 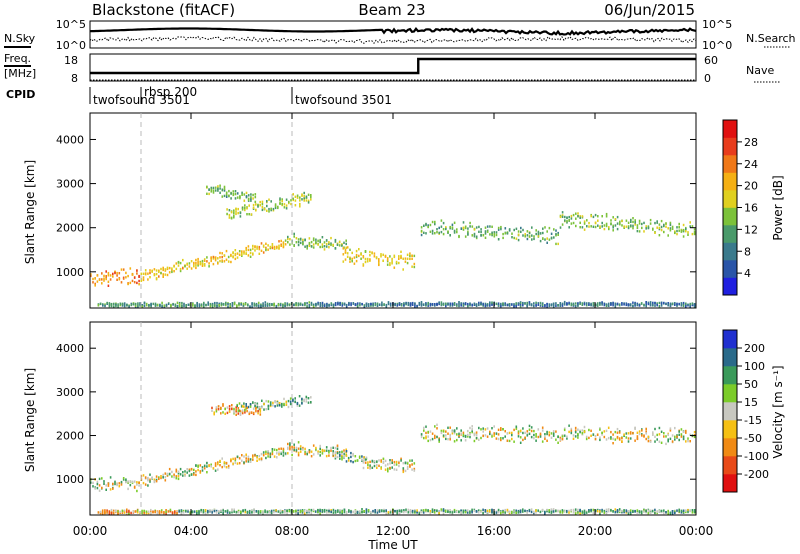 I want to click on freq-tick-bottom: 8, so click(x=74, y=78).